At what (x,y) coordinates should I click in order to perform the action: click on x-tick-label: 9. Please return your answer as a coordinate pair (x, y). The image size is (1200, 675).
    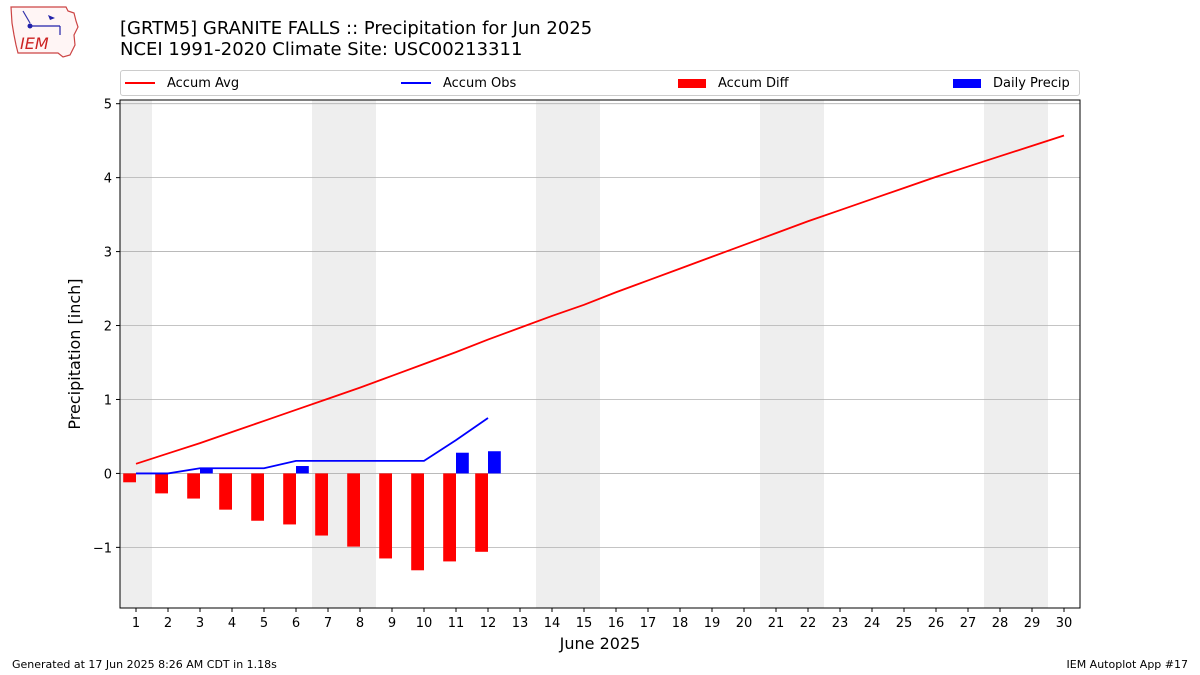
    Looking at the image, I should click on (392, 623).